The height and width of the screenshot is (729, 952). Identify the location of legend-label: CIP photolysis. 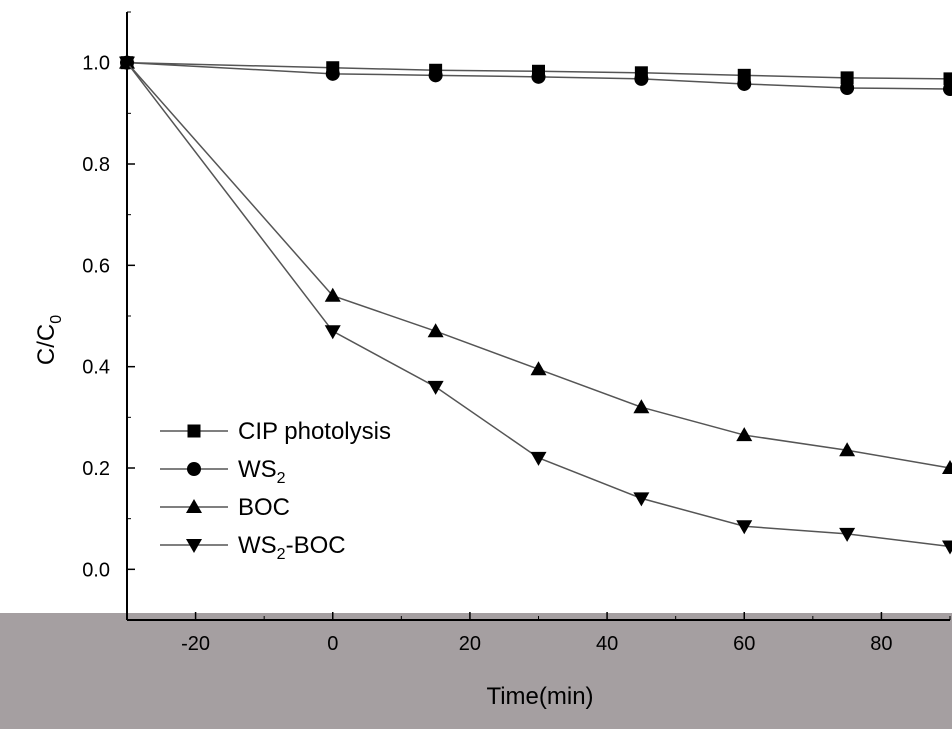
(314, 431).